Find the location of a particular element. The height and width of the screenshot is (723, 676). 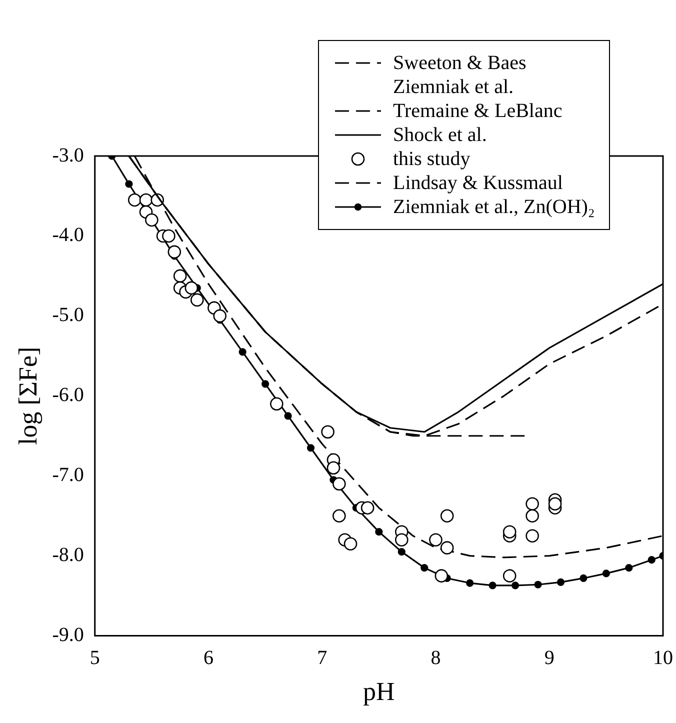

y-tick-label: -4.0 is located at coordinates (68, 235).